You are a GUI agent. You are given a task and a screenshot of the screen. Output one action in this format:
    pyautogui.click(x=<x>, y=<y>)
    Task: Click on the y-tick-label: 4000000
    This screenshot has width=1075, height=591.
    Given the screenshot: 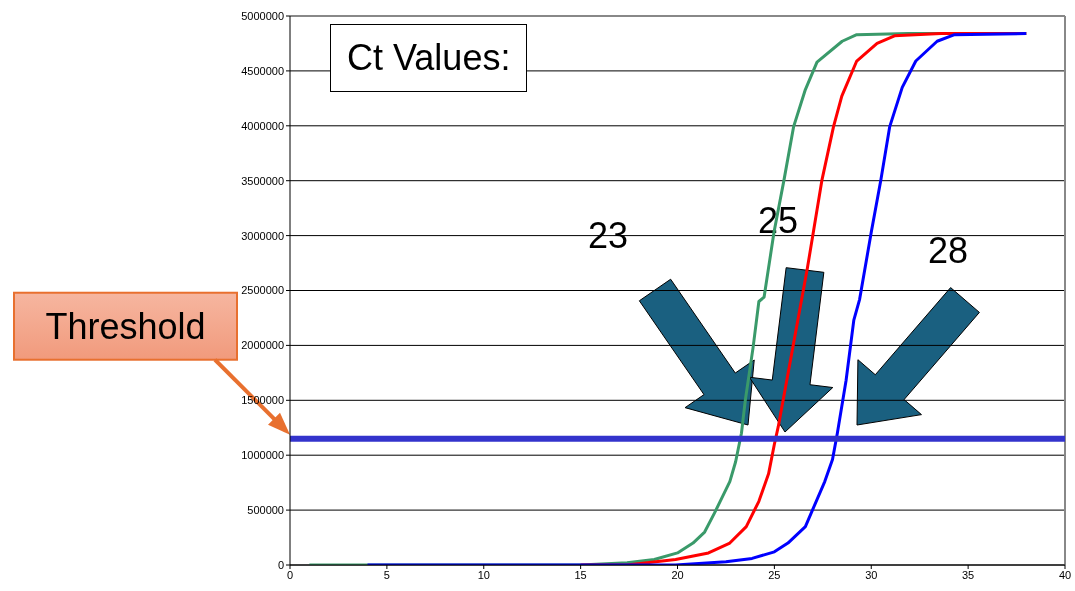 What is the action you would take?
    pyautogui.click(x=262, y=125)
    